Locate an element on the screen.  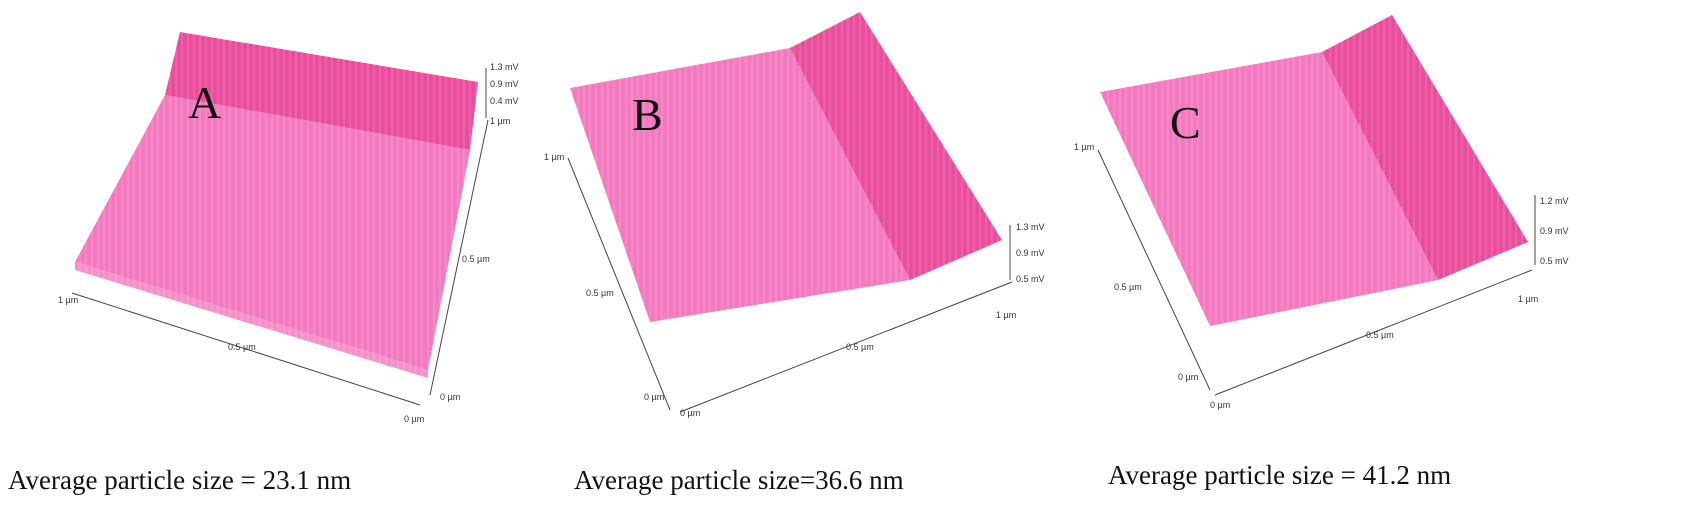
panel-label: A is located at coordinates (204, 102).